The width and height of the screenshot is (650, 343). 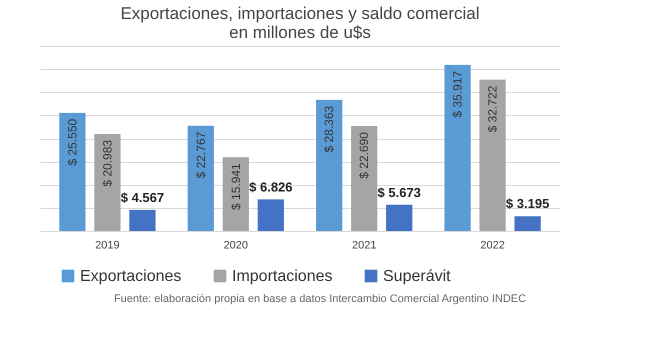 I want to click on data-label: $ 28.363, so click(x=329, y=129).